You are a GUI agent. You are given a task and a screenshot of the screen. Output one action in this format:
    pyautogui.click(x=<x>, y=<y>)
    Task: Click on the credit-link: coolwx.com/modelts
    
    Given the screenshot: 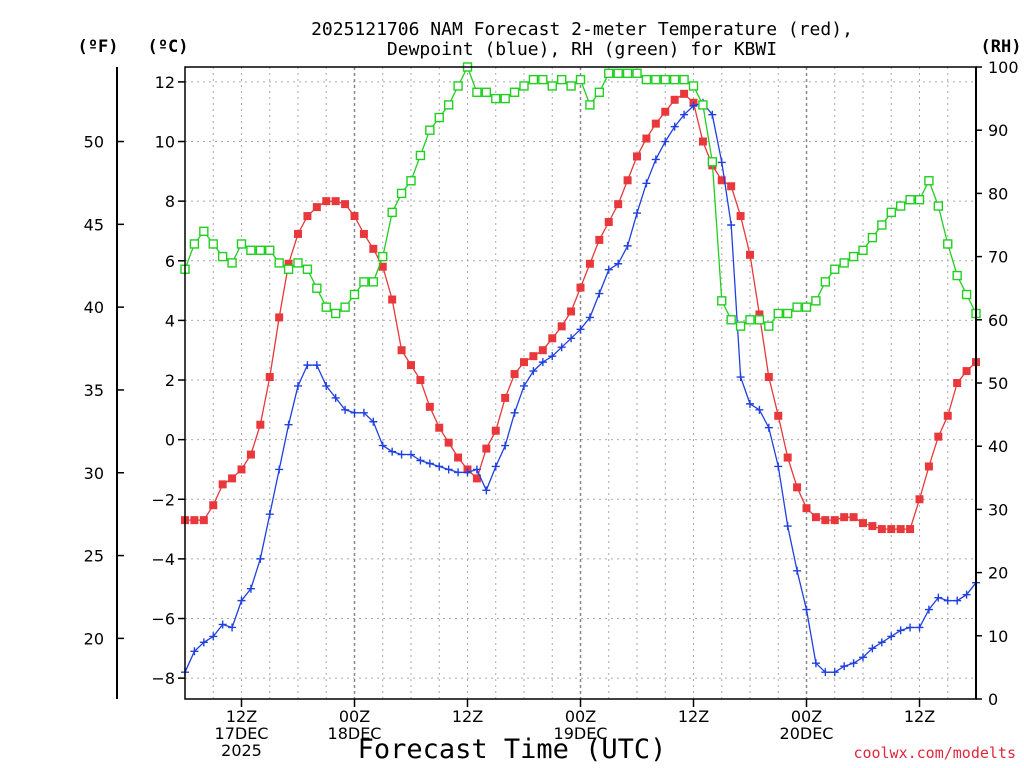 What is the action you would take?
    pyautogui.click(x=934, y=753)
    